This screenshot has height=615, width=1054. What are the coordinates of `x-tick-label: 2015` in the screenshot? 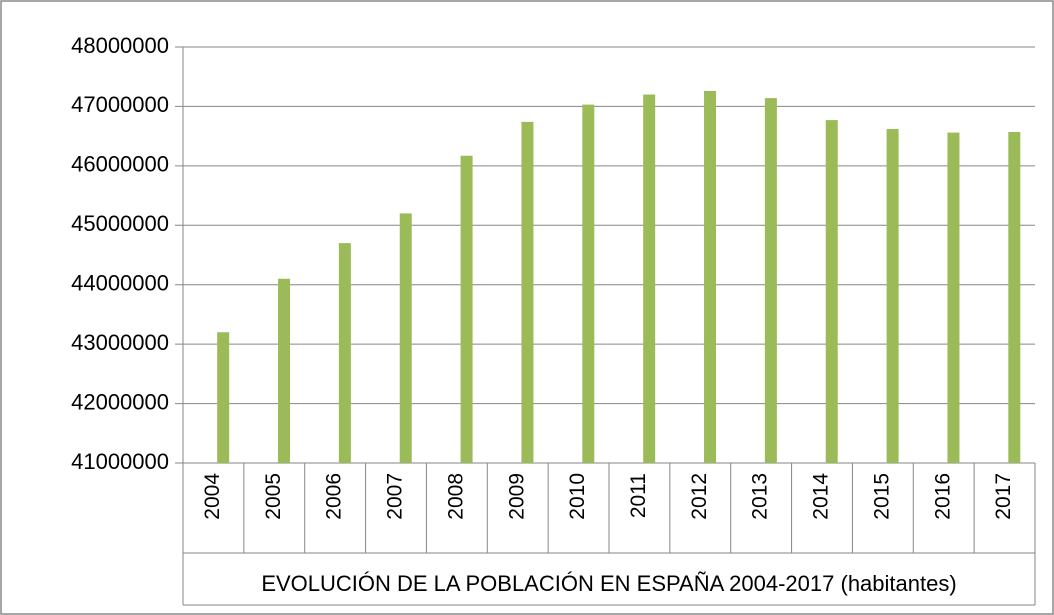 It's located at (881, 496).